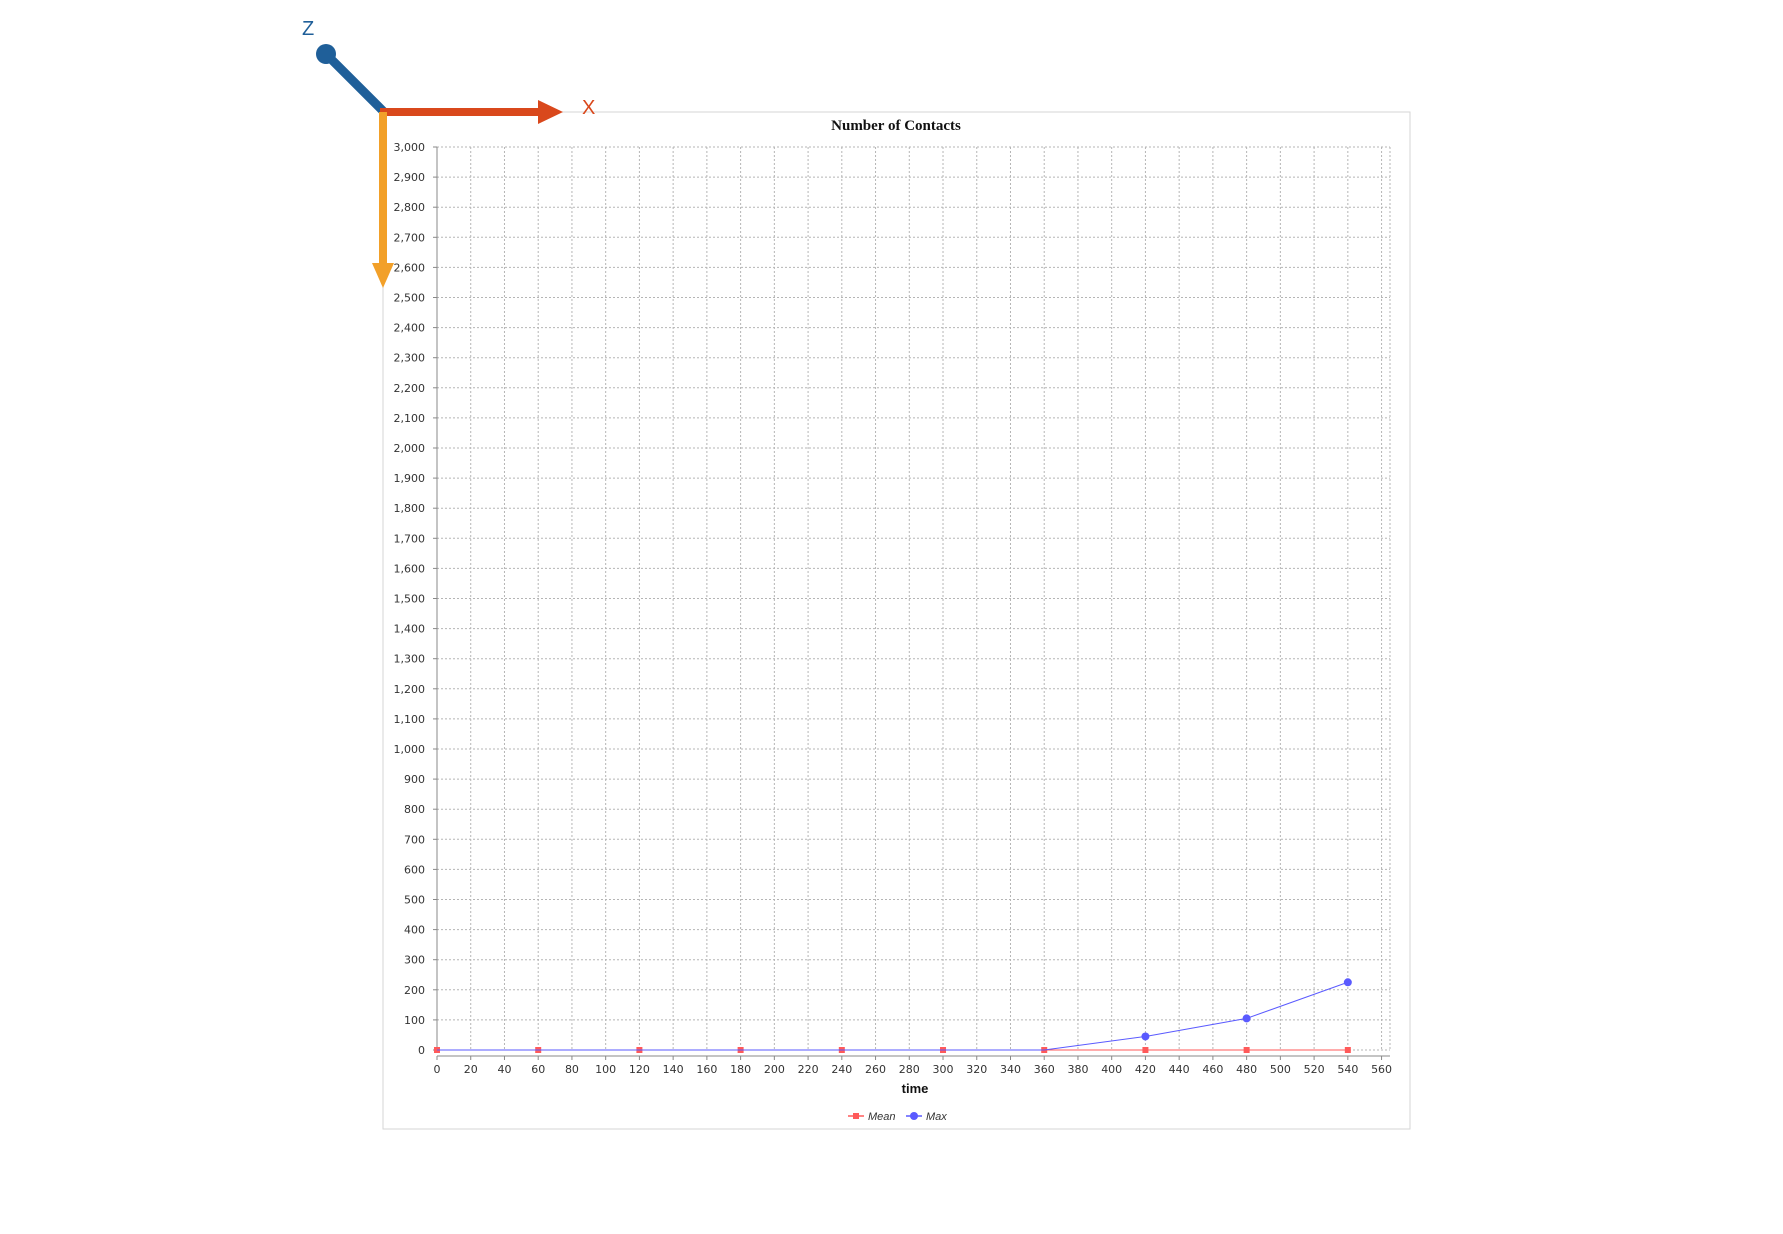 The image size is (1783, 1234). I want to click on x-tick-label: 20, so click(471, 1069).